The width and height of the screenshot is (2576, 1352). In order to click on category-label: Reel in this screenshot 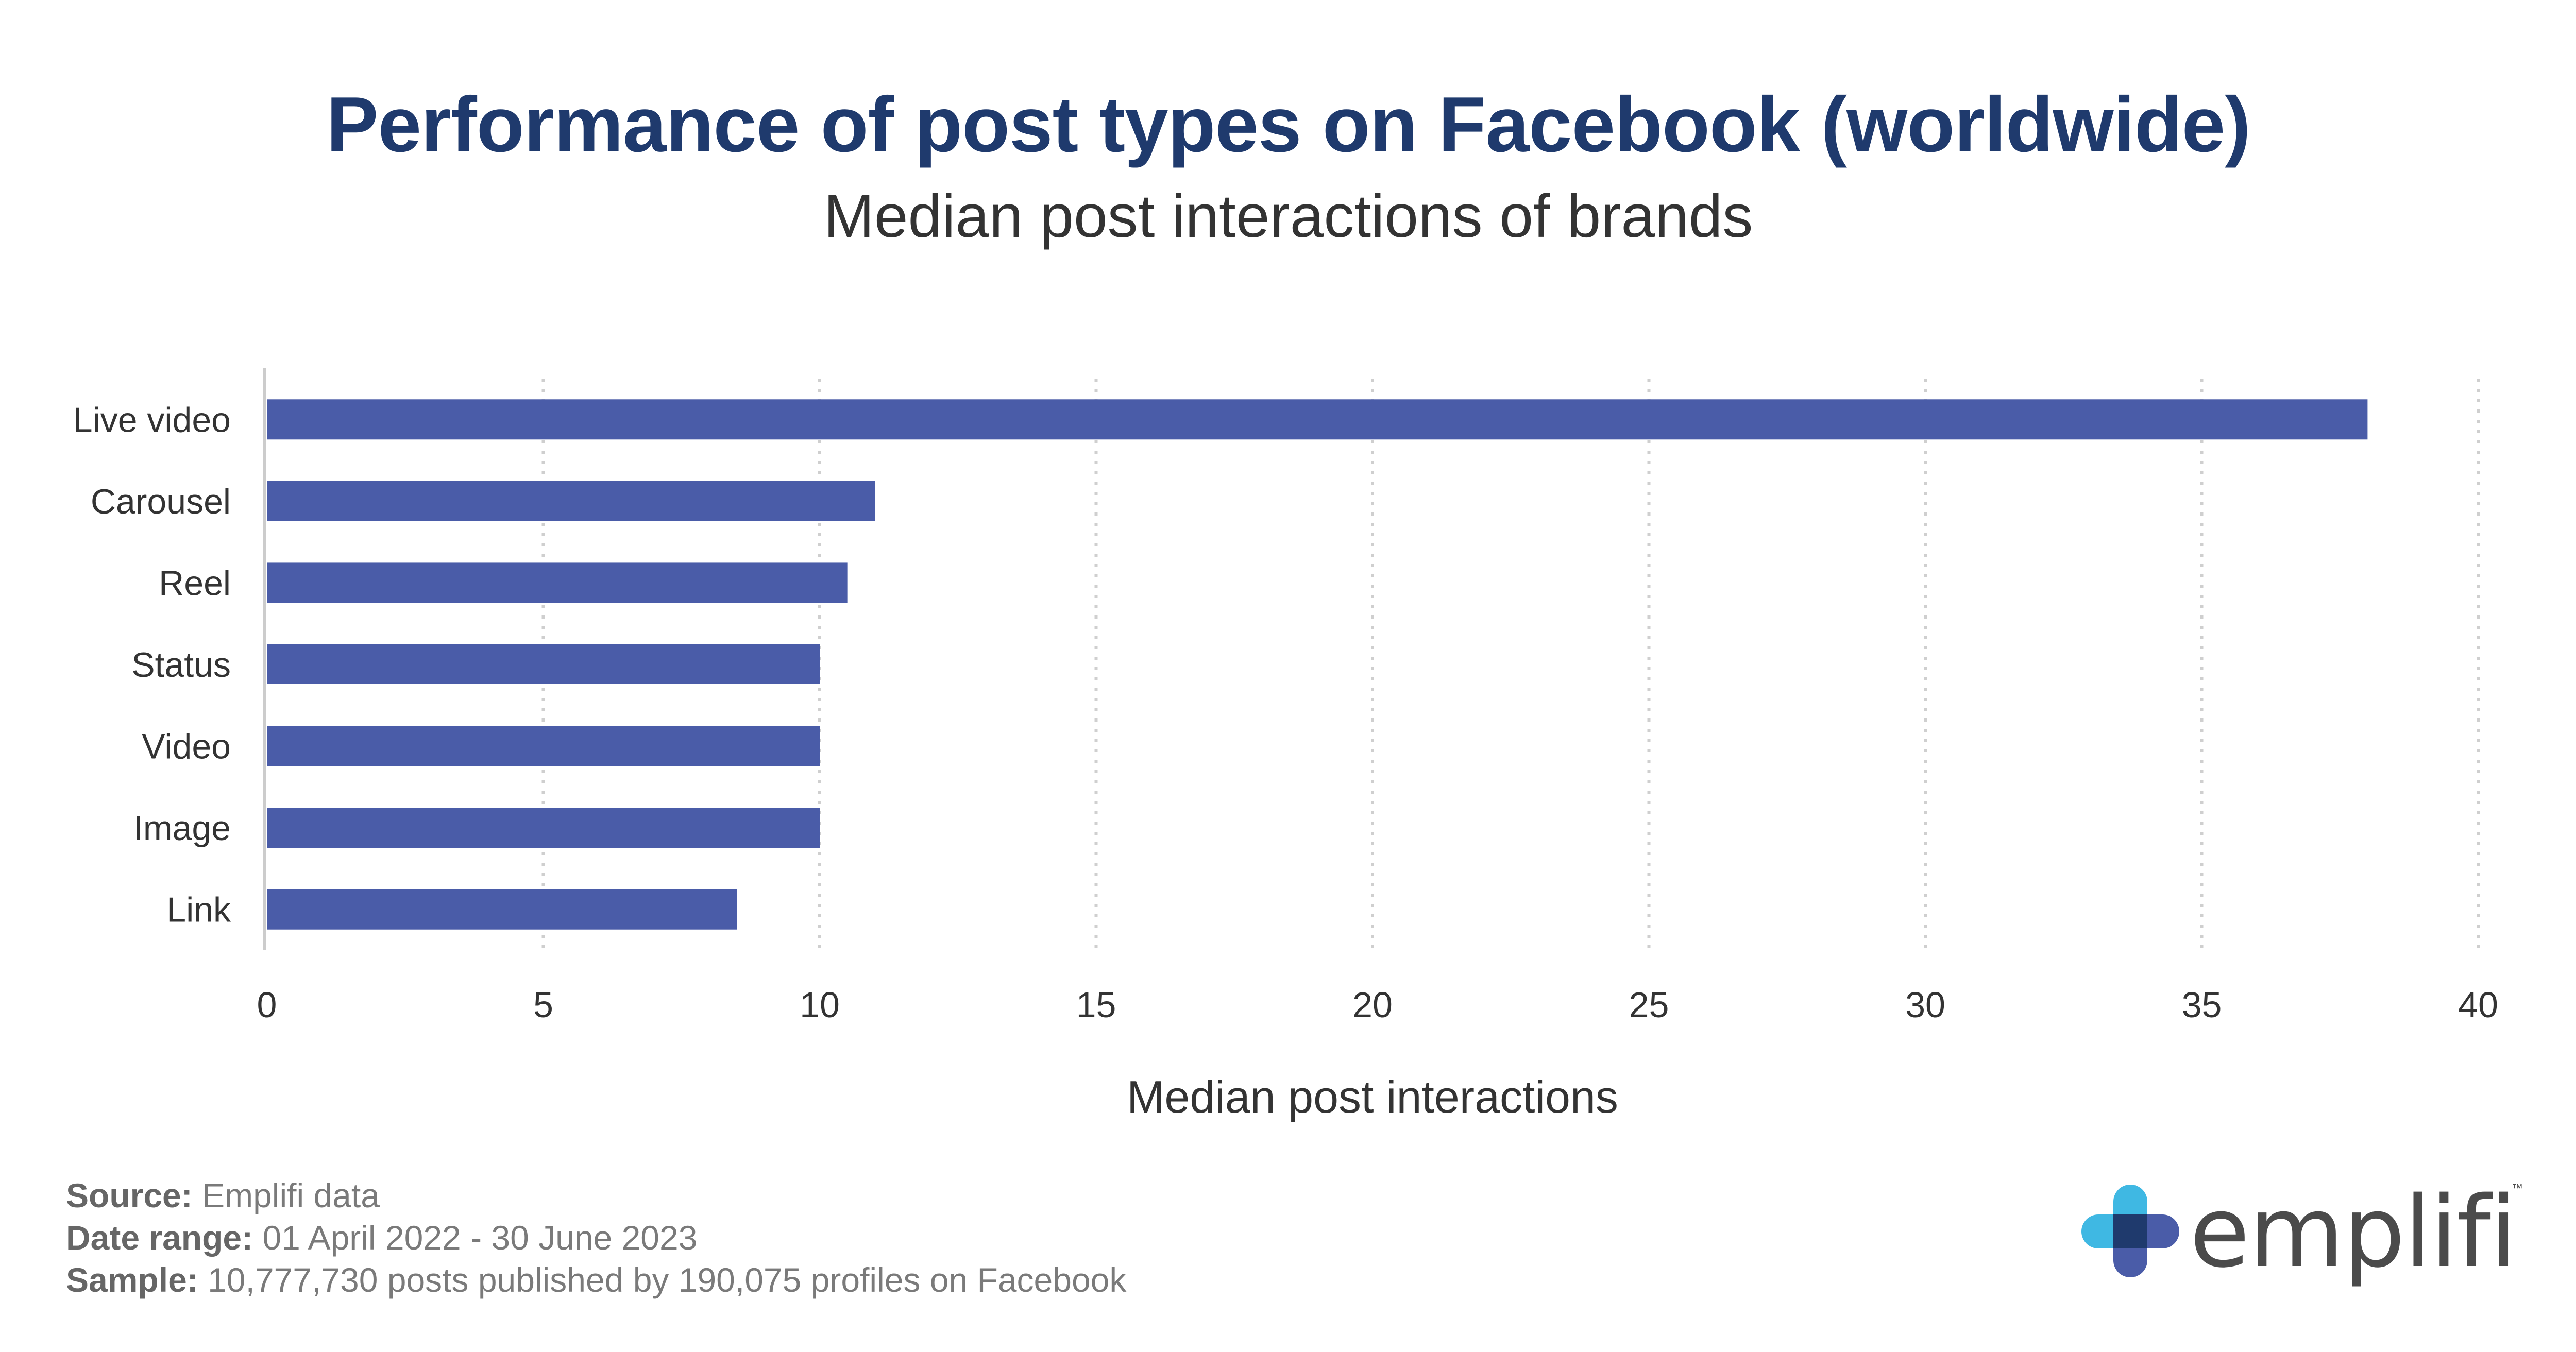, I will do `click(195, 583)`.